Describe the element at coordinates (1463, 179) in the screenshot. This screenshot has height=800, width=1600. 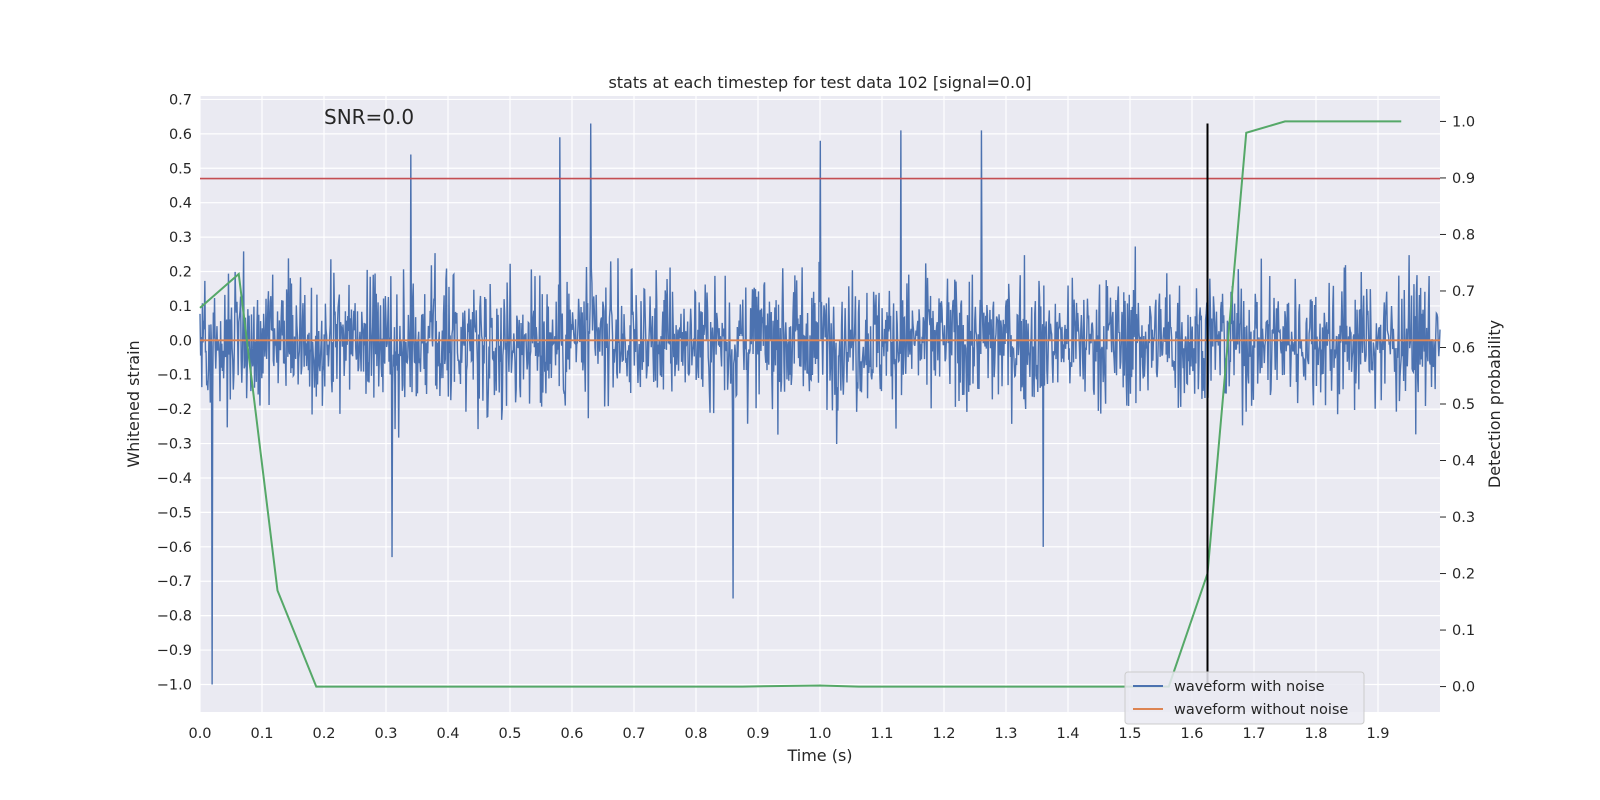
I see `y2-tick-label: 0.9` at that location.